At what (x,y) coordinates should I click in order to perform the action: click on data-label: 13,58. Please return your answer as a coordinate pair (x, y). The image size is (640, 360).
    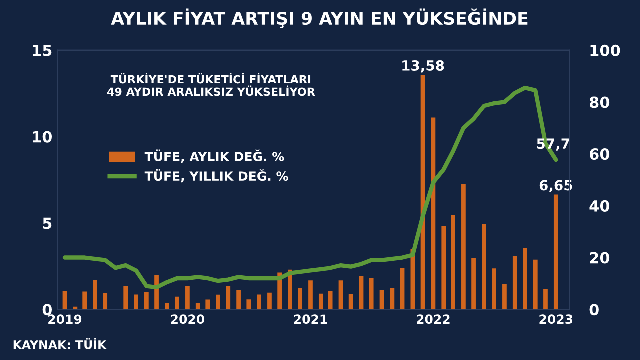
    Looking at the image, I should click on (423, 66).